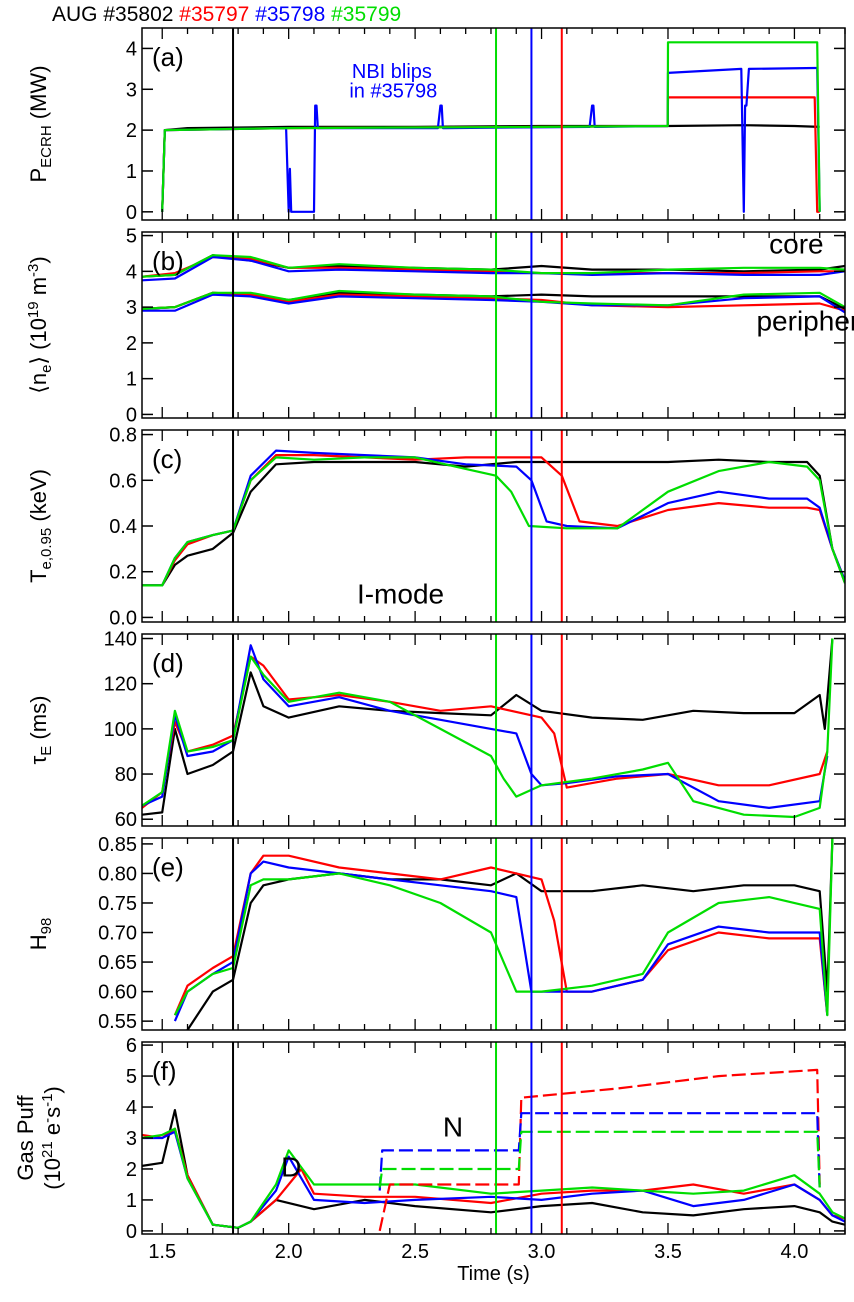 The height and width of the screenshot is (1302, 854). Describe the element at coordinates (493, 1274) in the screenshot. I see `x-axis-label: Time (s)` at that location.